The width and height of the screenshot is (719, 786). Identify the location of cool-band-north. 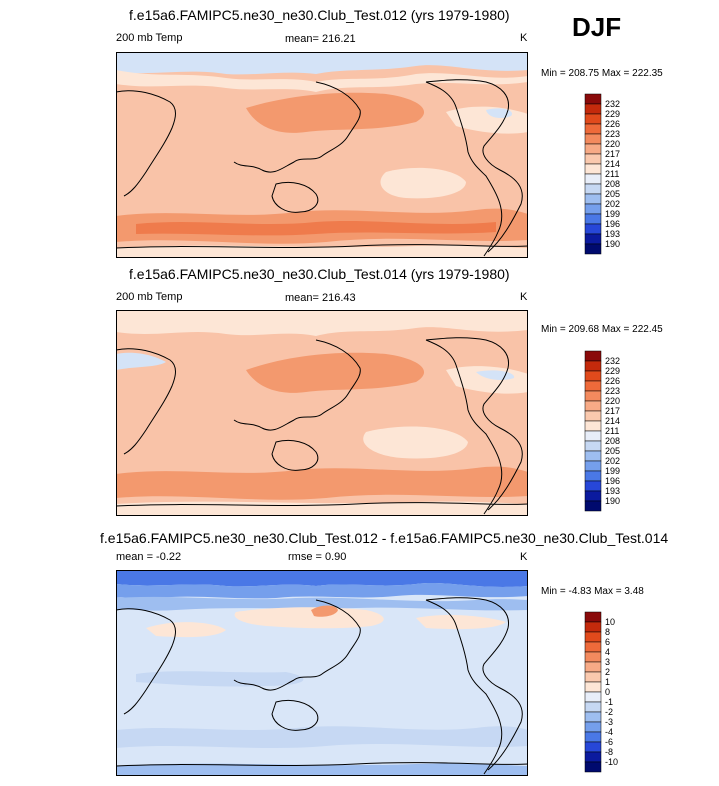
(322, 603).